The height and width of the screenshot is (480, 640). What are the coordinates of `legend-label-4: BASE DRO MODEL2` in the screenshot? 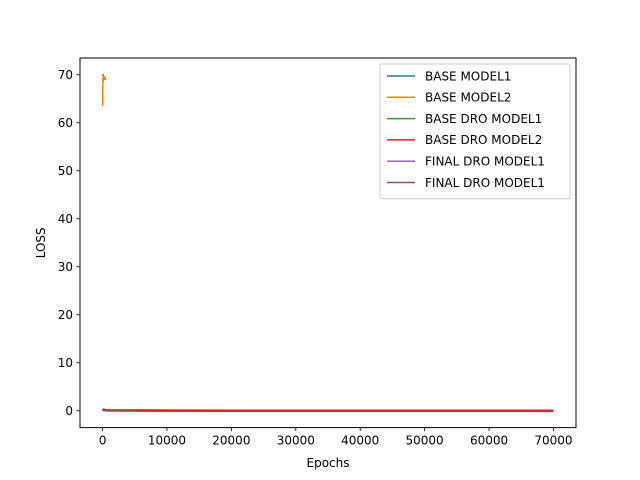 It's located at (483, 140).